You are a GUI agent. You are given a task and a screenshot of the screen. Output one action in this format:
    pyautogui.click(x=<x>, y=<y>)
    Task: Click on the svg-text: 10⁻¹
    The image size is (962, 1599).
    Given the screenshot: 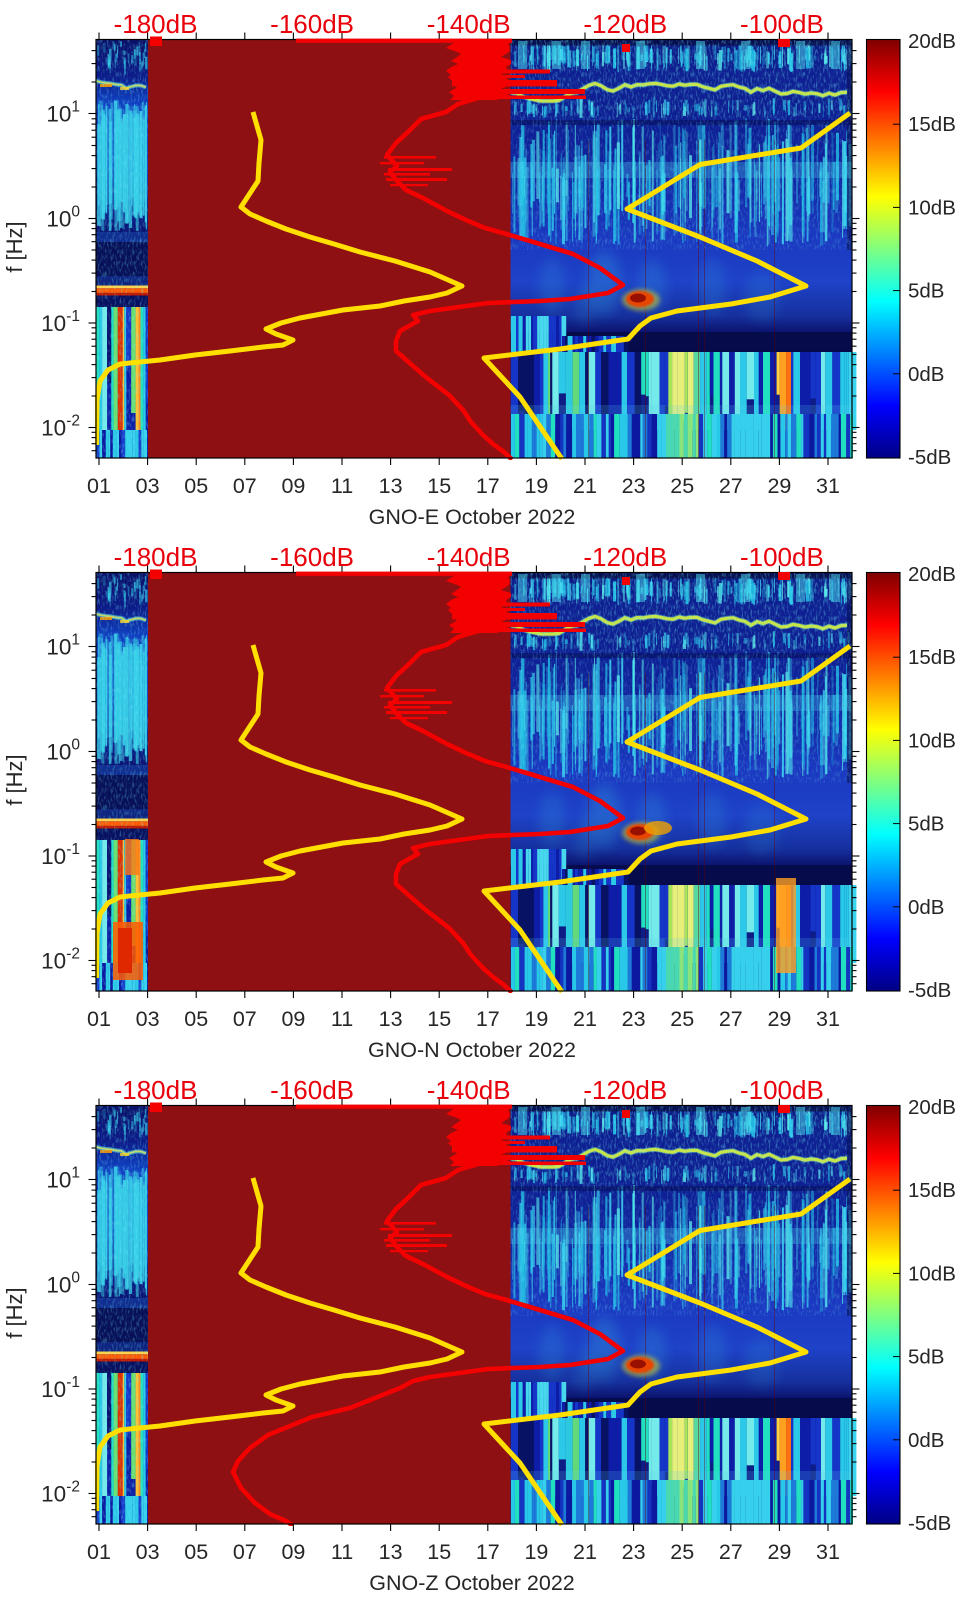 What is the action you would take?
    pyautogui.click(x=60, y=1388)
    